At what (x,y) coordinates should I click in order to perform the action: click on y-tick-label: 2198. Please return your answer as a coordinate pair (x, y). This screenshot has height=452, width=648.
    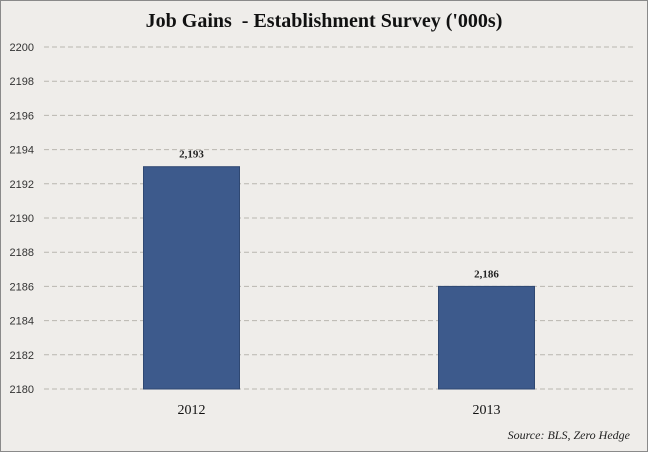
    Looking at the image, I should click on (22, 82).